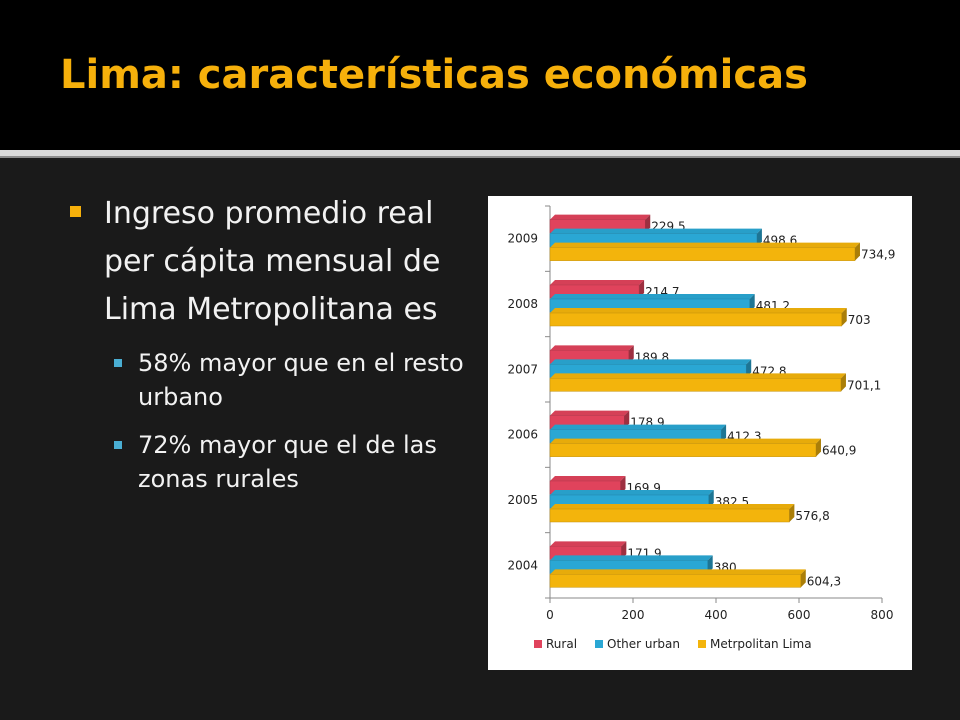 This screenshot has height=720, width=960. Describe the element at coordinates (522, 435) in the screenshot. I see `category-label: 2006` at that location.